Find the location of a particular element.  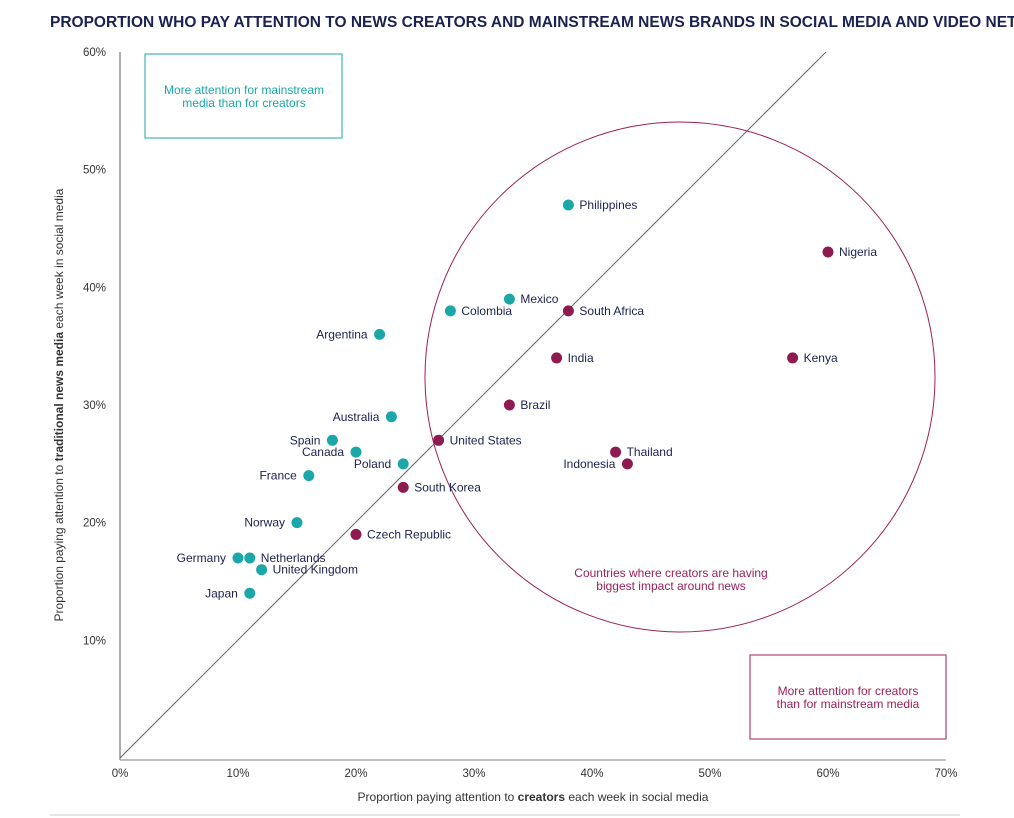

point-label: South Korea is located at coordinates (447, 487).